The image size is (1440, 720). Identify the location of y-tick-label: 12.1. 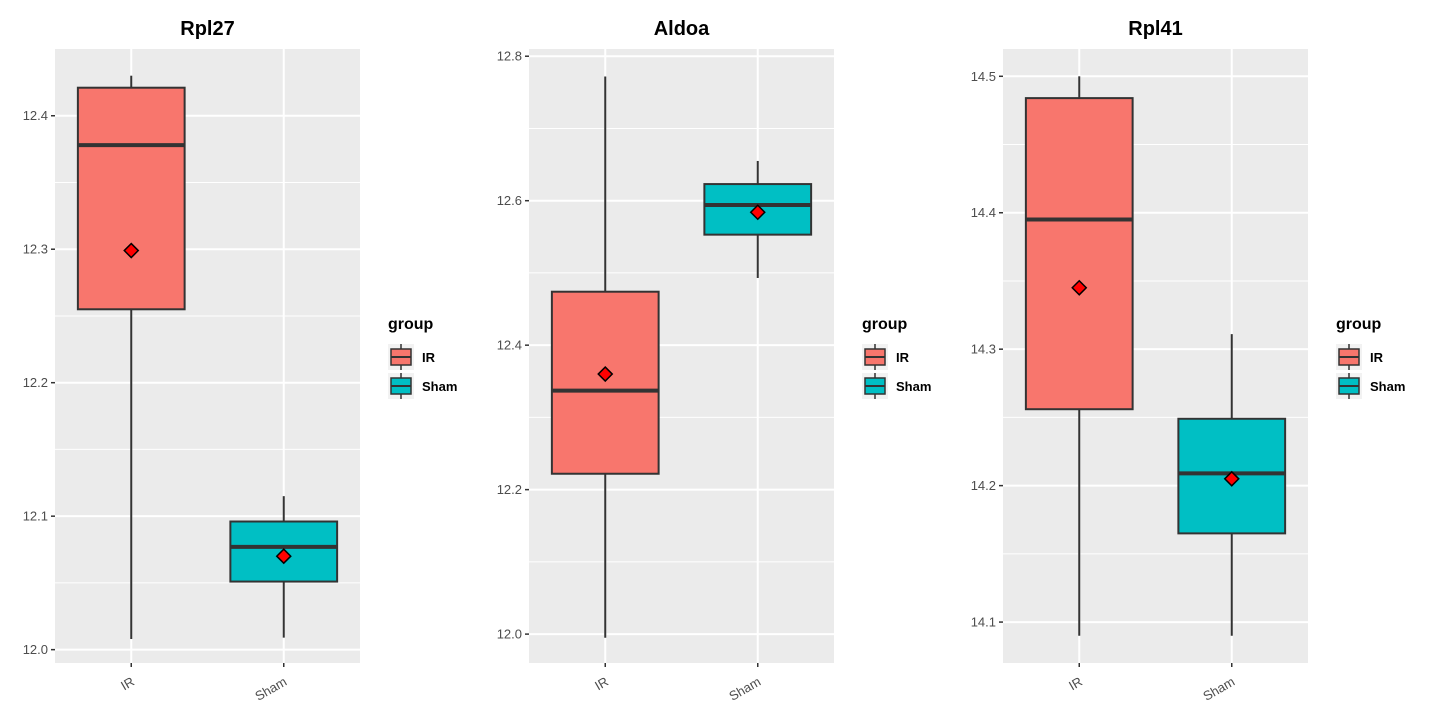
(35, 516).